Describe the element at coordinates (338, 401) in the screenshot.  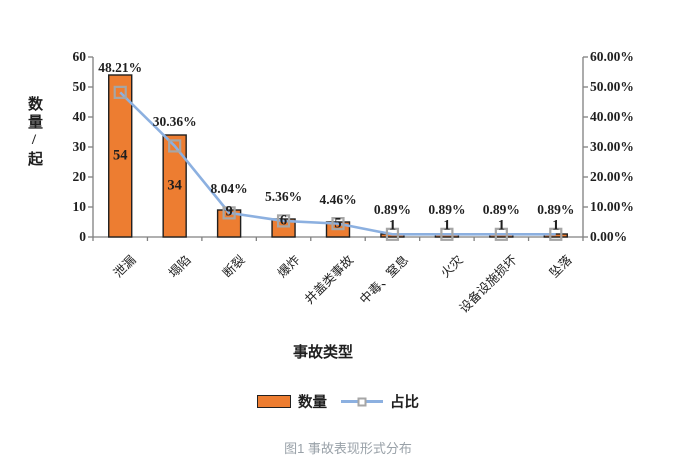
I see `chart-legend: 数量 占比` at that location.